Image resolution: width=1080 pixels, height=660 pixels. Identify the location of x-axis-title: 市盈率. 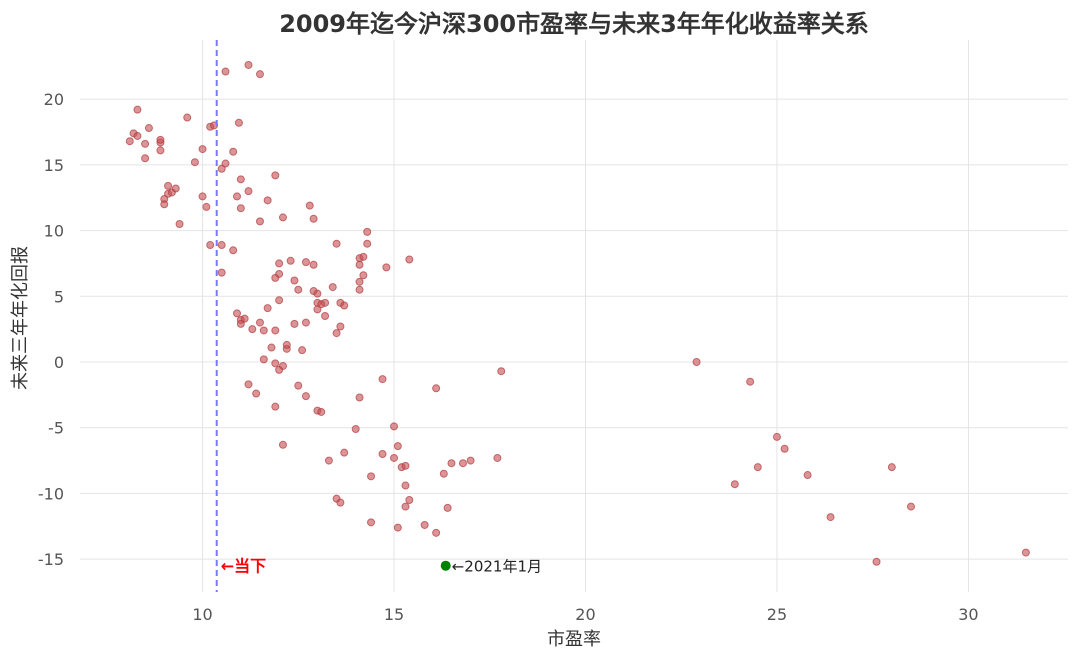
(574, 639).